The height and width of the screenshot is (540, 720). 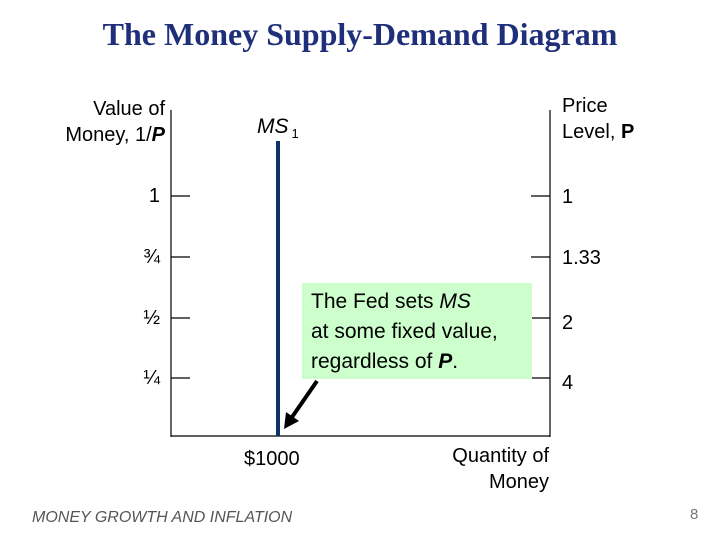 What do you see at coordinates (500, 456) in the screenshot?
I see `x-axis-label-line1: Quantity of` at bounding box center [500, 456].